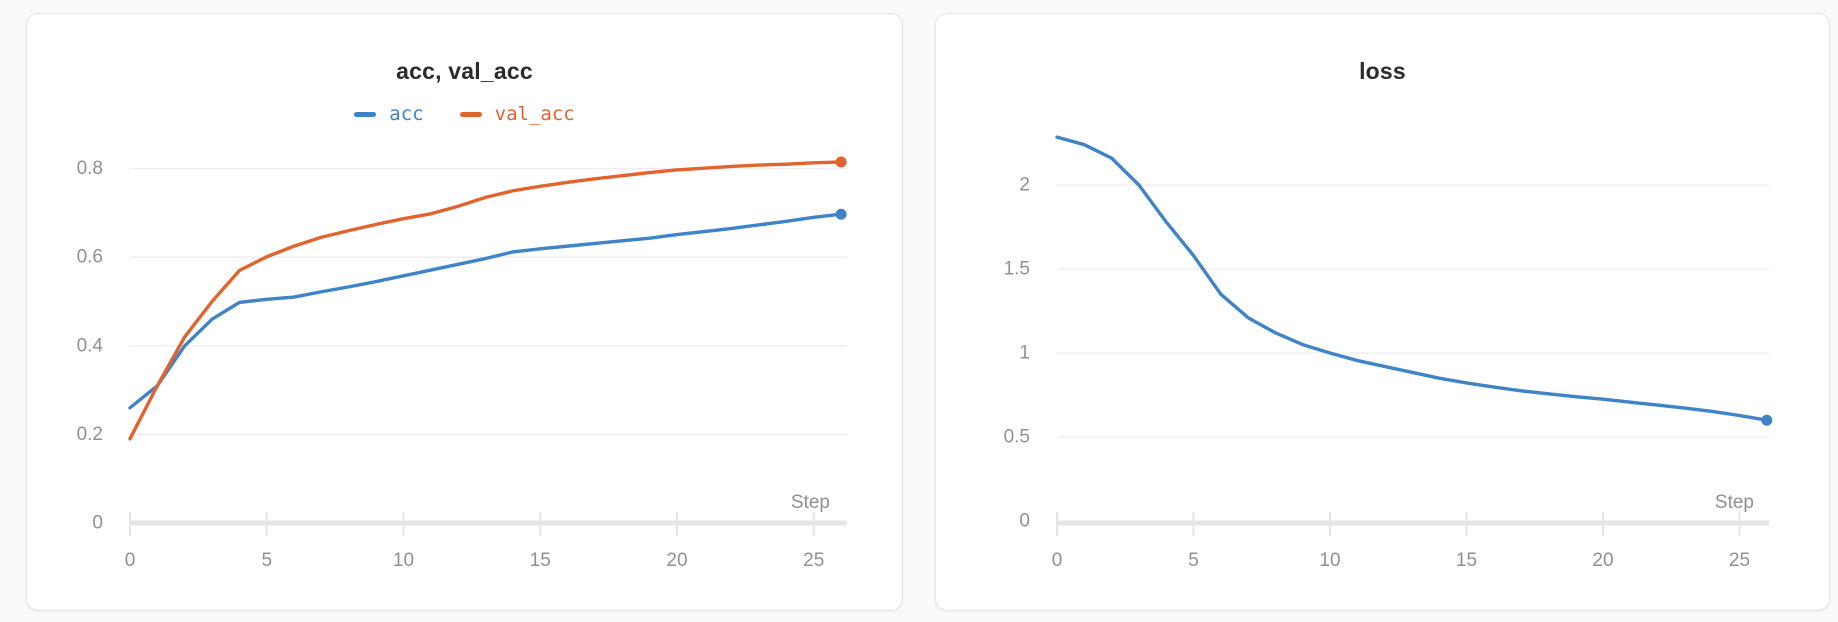 This screenshot has height=622, width=1838. I want to click on y-tick-label: 0.5, so click(1017, 437).